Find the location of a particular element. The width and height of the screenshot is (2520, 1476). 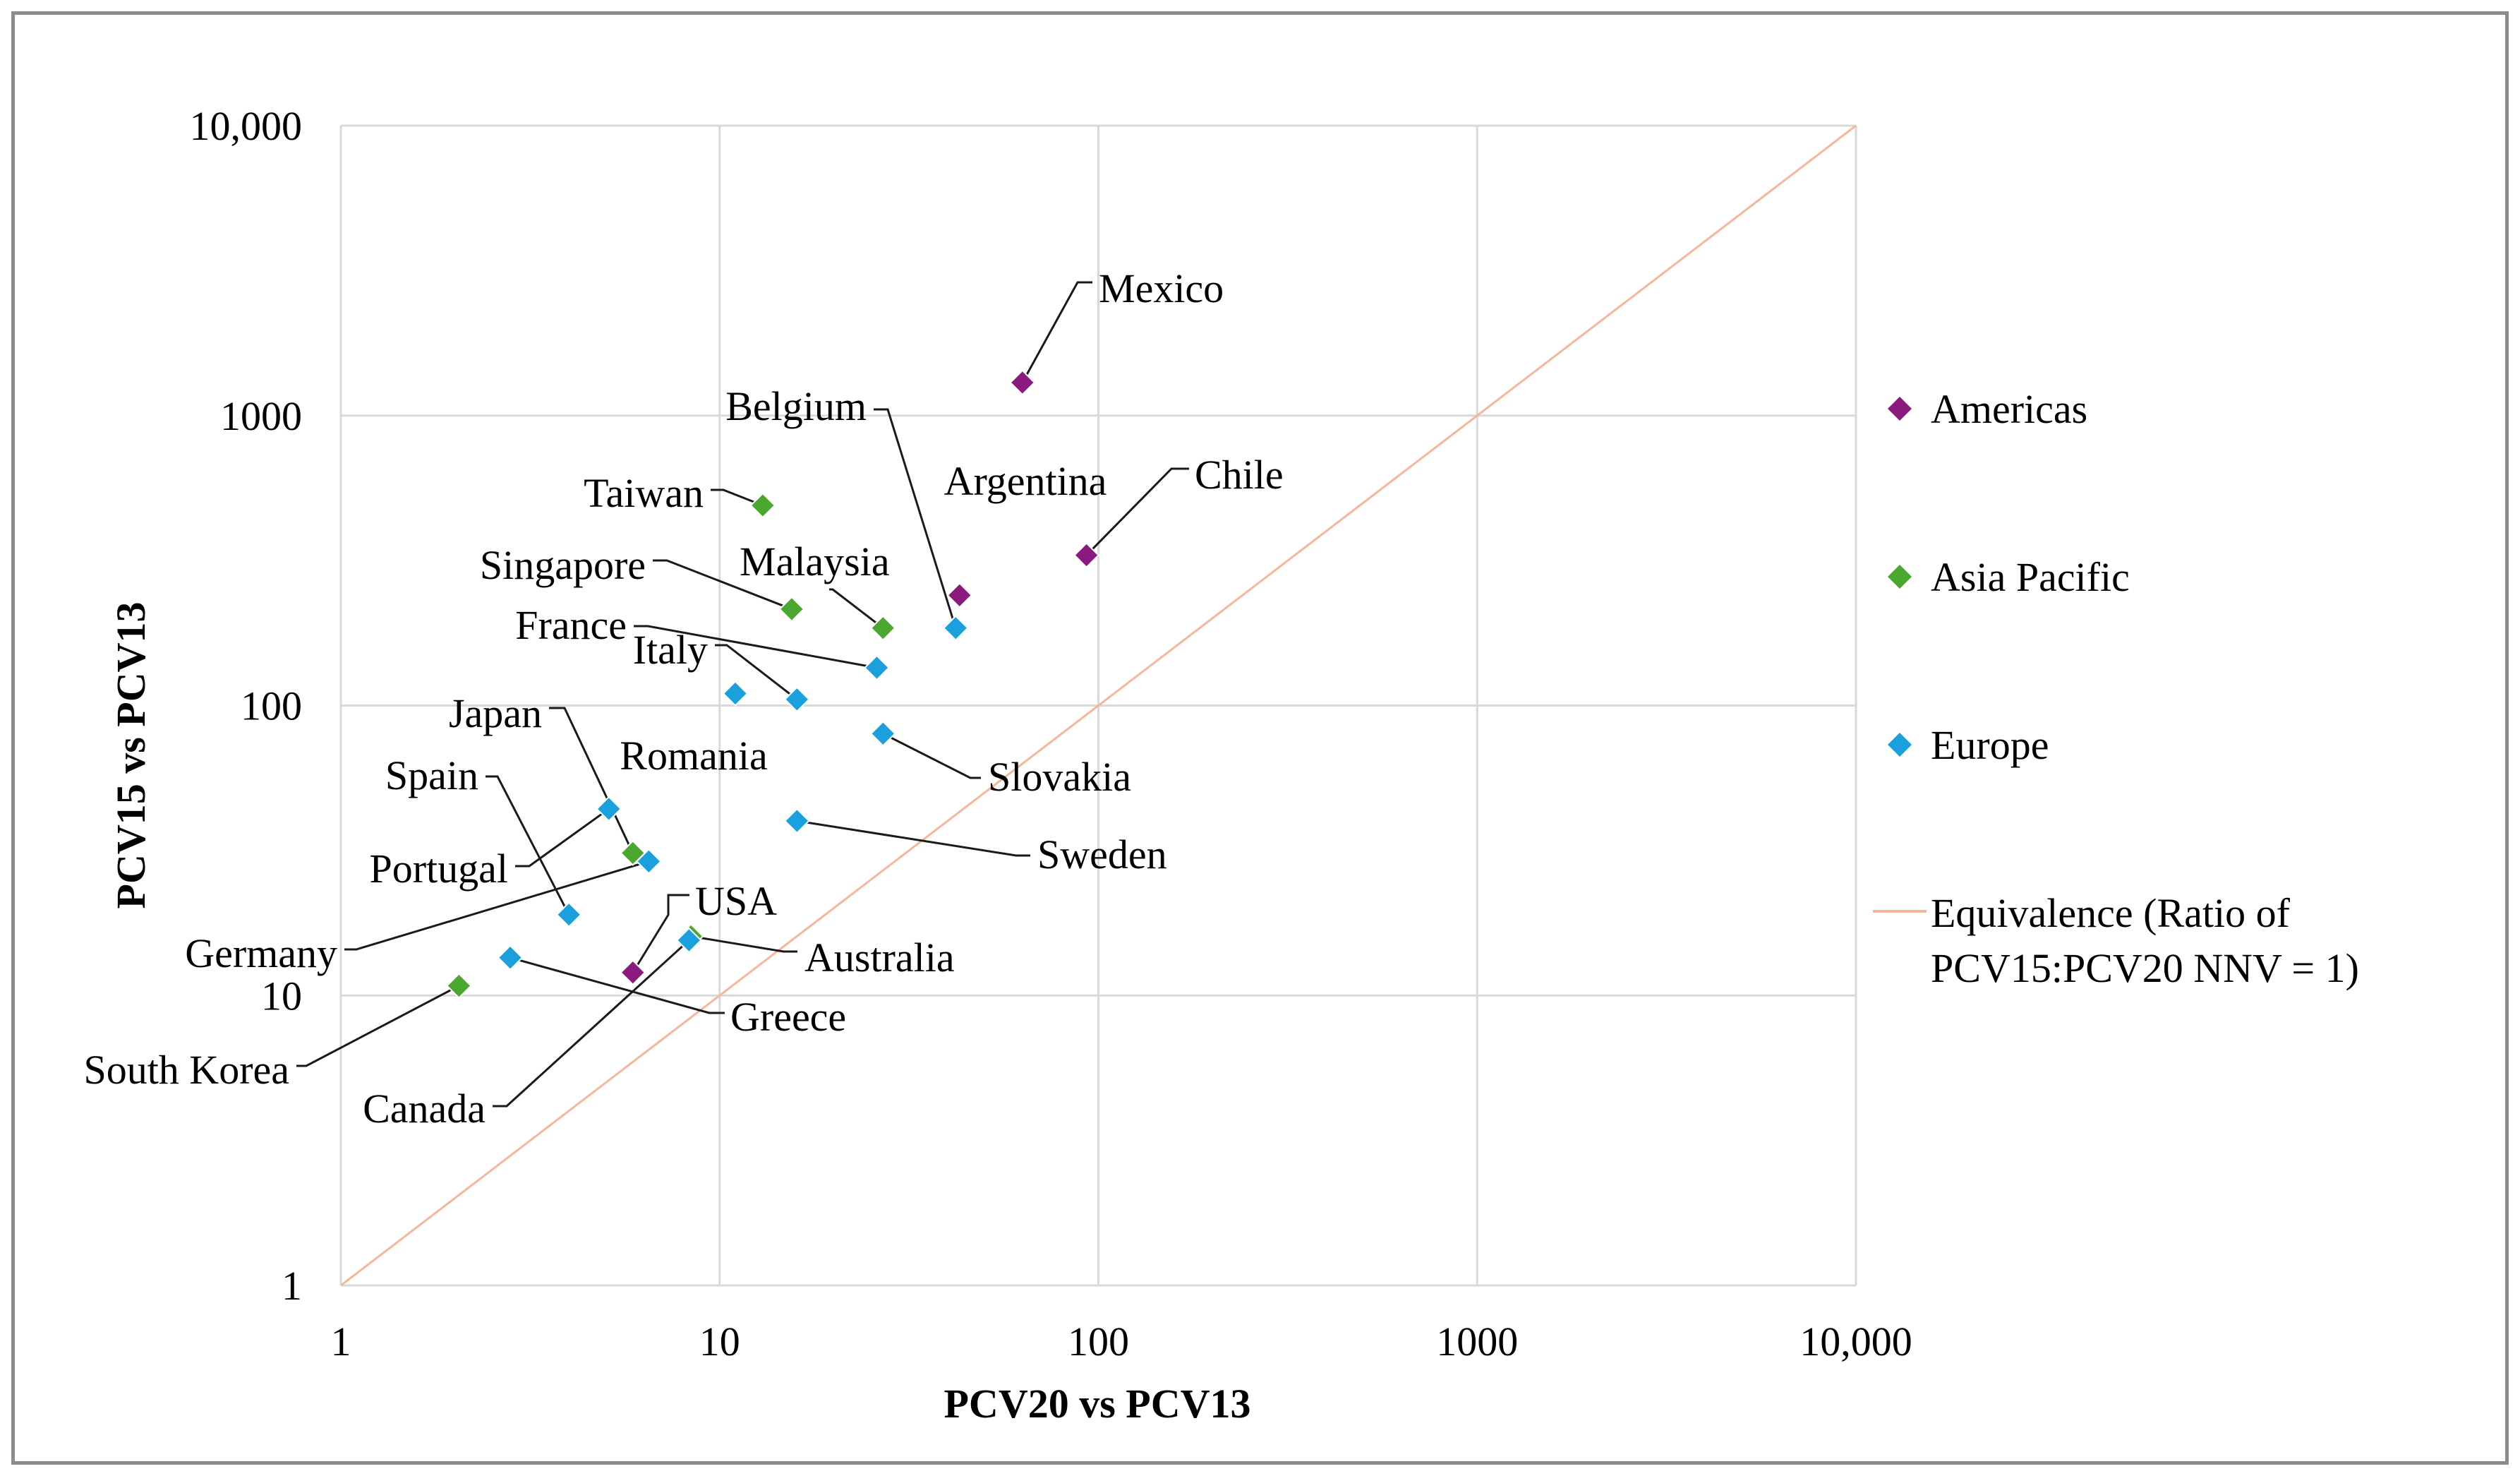

point-romania is located at coordinates (735, 694).